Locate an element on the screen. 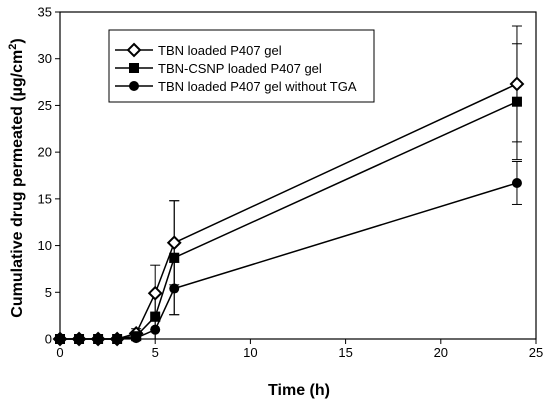 Image resolution: width=550 pixels, height=409 pixels. legend-entry-3: TBN loaded P407 gel without TGA is located at coordinates (236, 86).